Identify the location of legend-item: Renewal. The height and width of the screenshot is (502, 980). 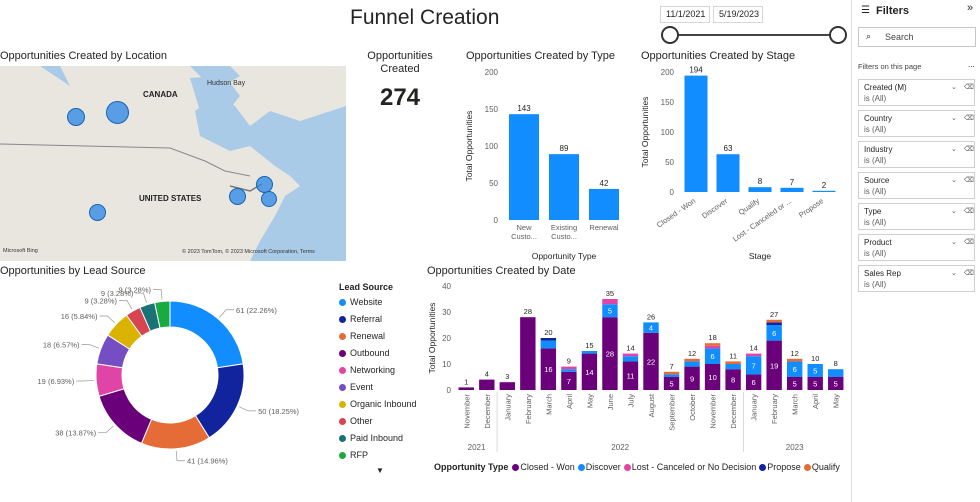
(362, 336).